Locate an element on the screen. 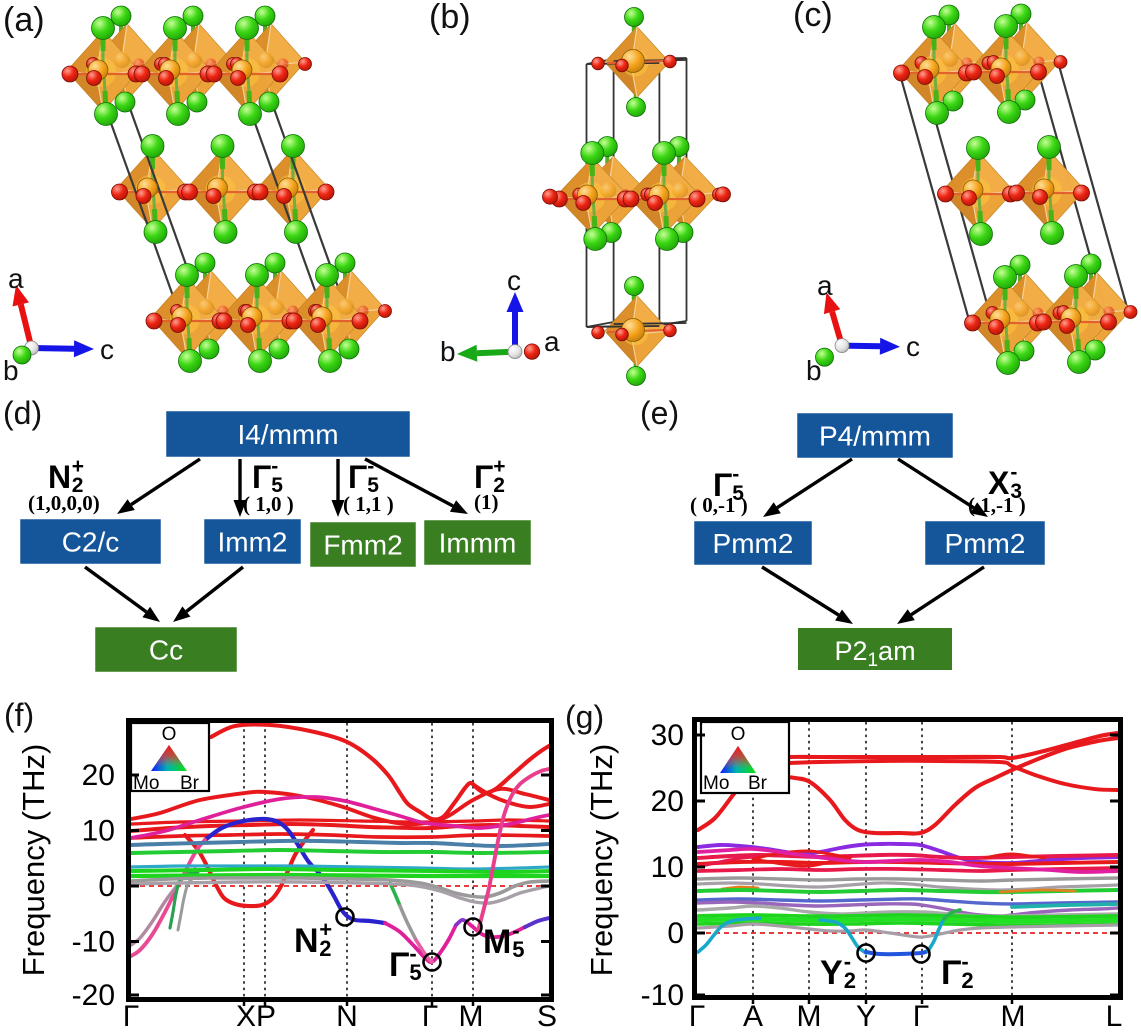  svg-text: (d) is located at coordinates (22, 413).